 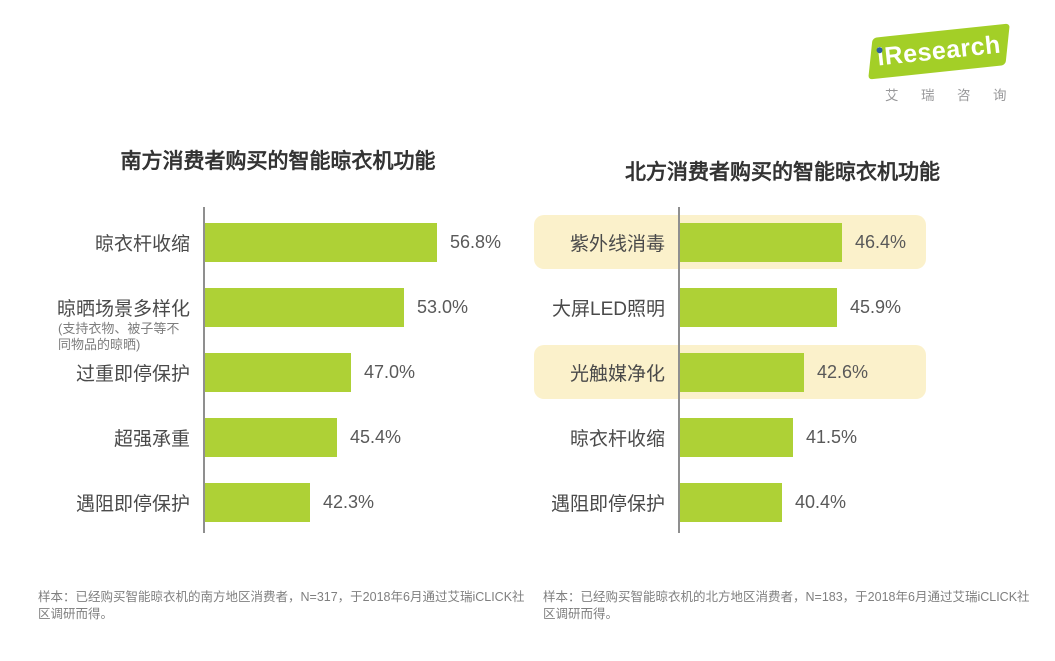 What do you see at coordinates (876, 307) in the screenshot?
I see `value-label: 45.9%` at bounding box center [876, 307].